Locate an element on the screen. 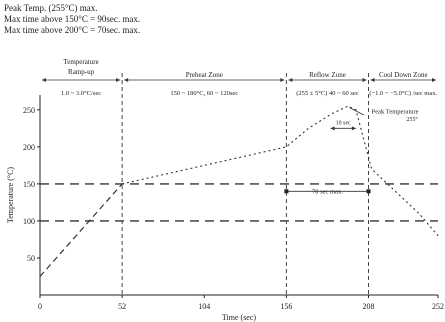  zone-spec-3: (−1.0 ~ −5.0°C) /sec max. is located at coordinates (403, 93).